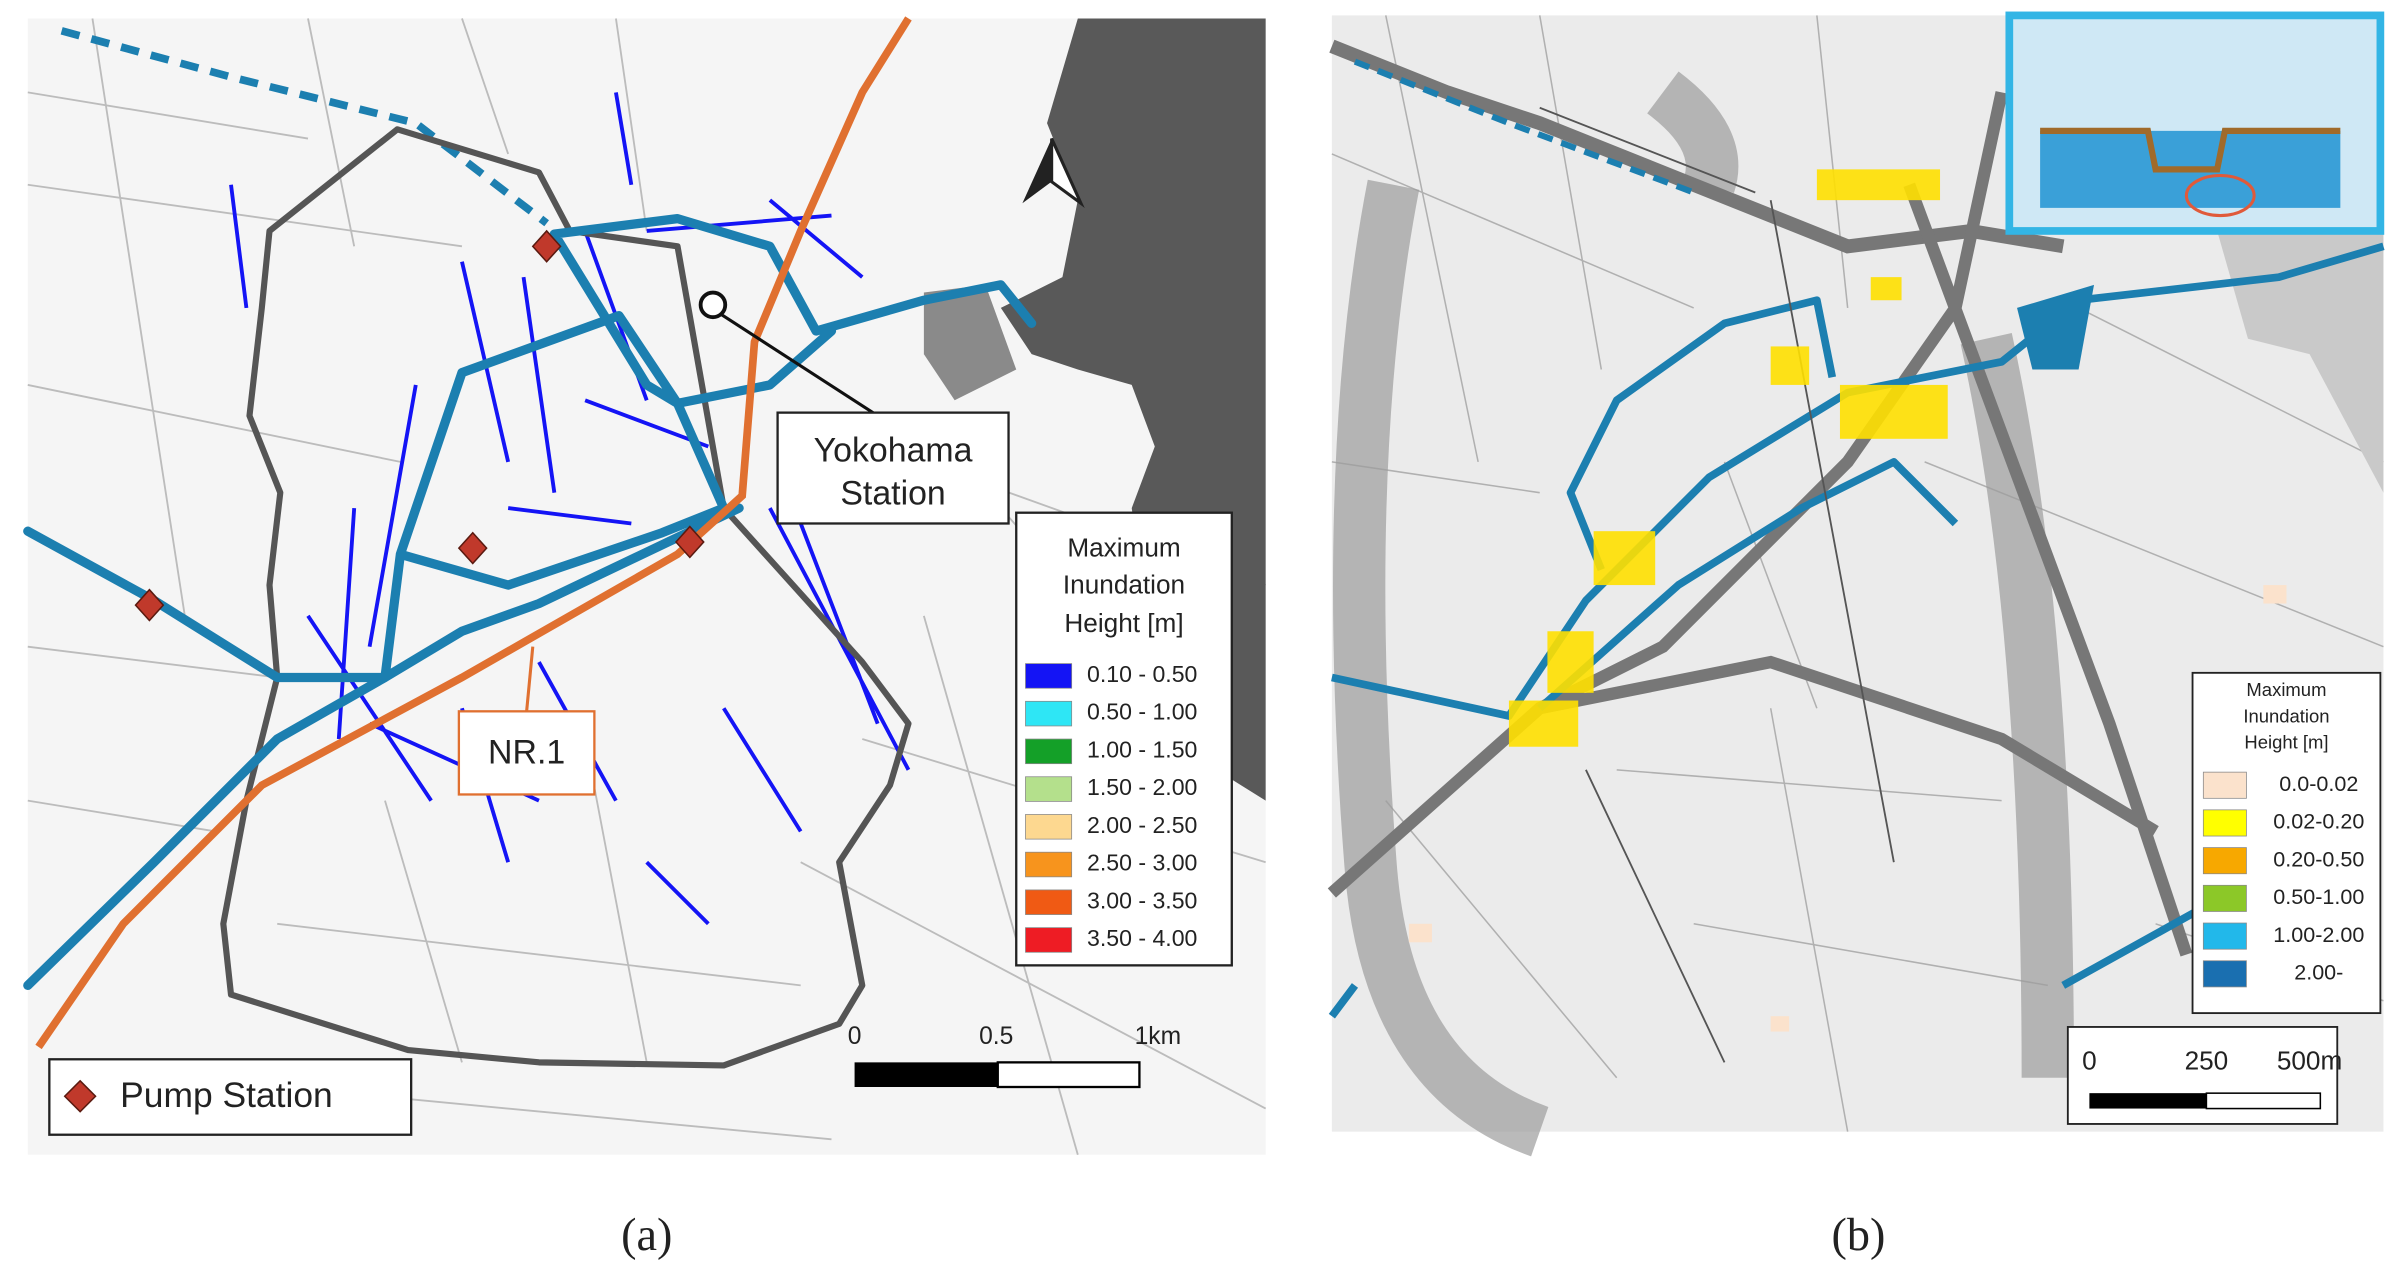 The width and height of the screenshot is (2402, 1285). Describe the element at coordinates (646, 1234) in the screenshot. I see `caption: (a)` at that location.